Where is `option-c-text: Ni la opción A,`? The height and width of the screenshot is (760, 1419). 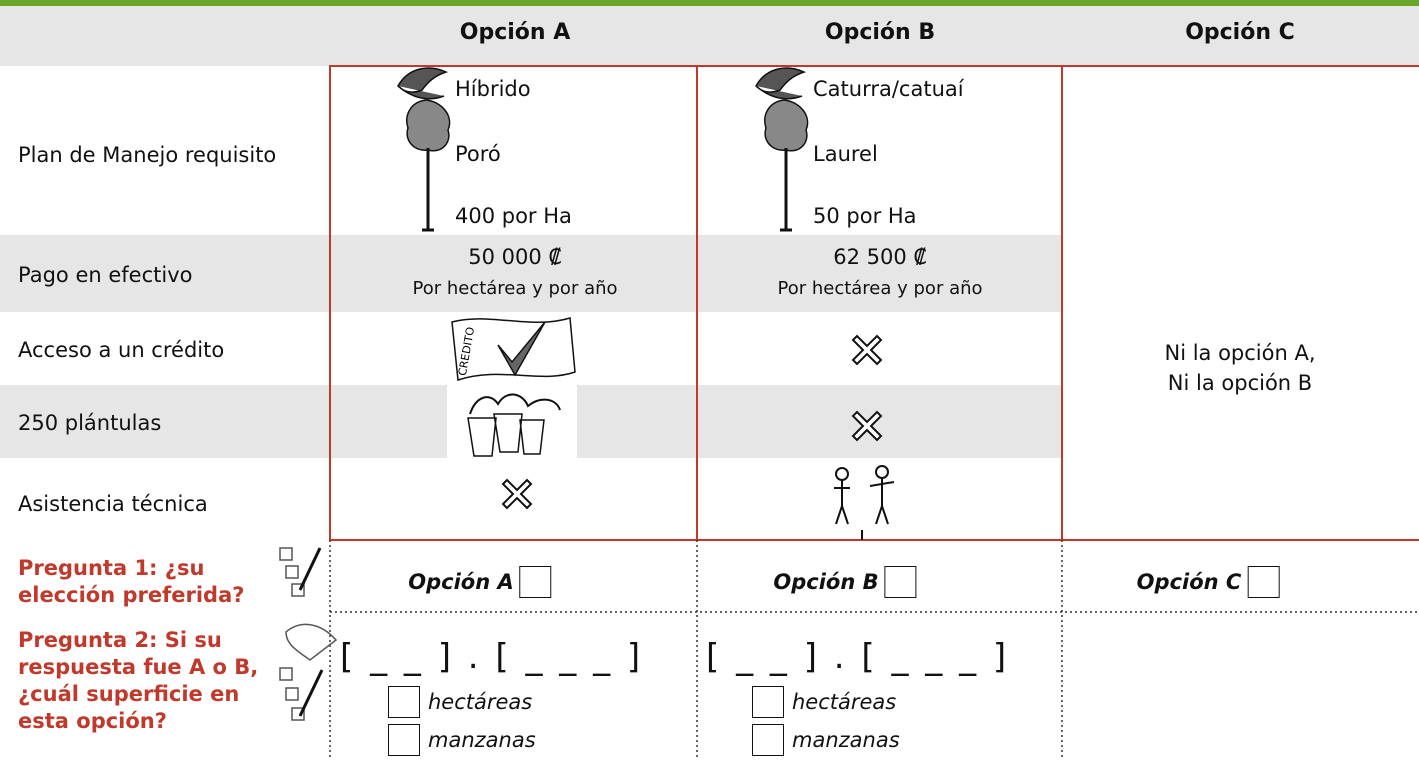 option-c-text: Ni la opción A, is located at coordinates (1240, 353).